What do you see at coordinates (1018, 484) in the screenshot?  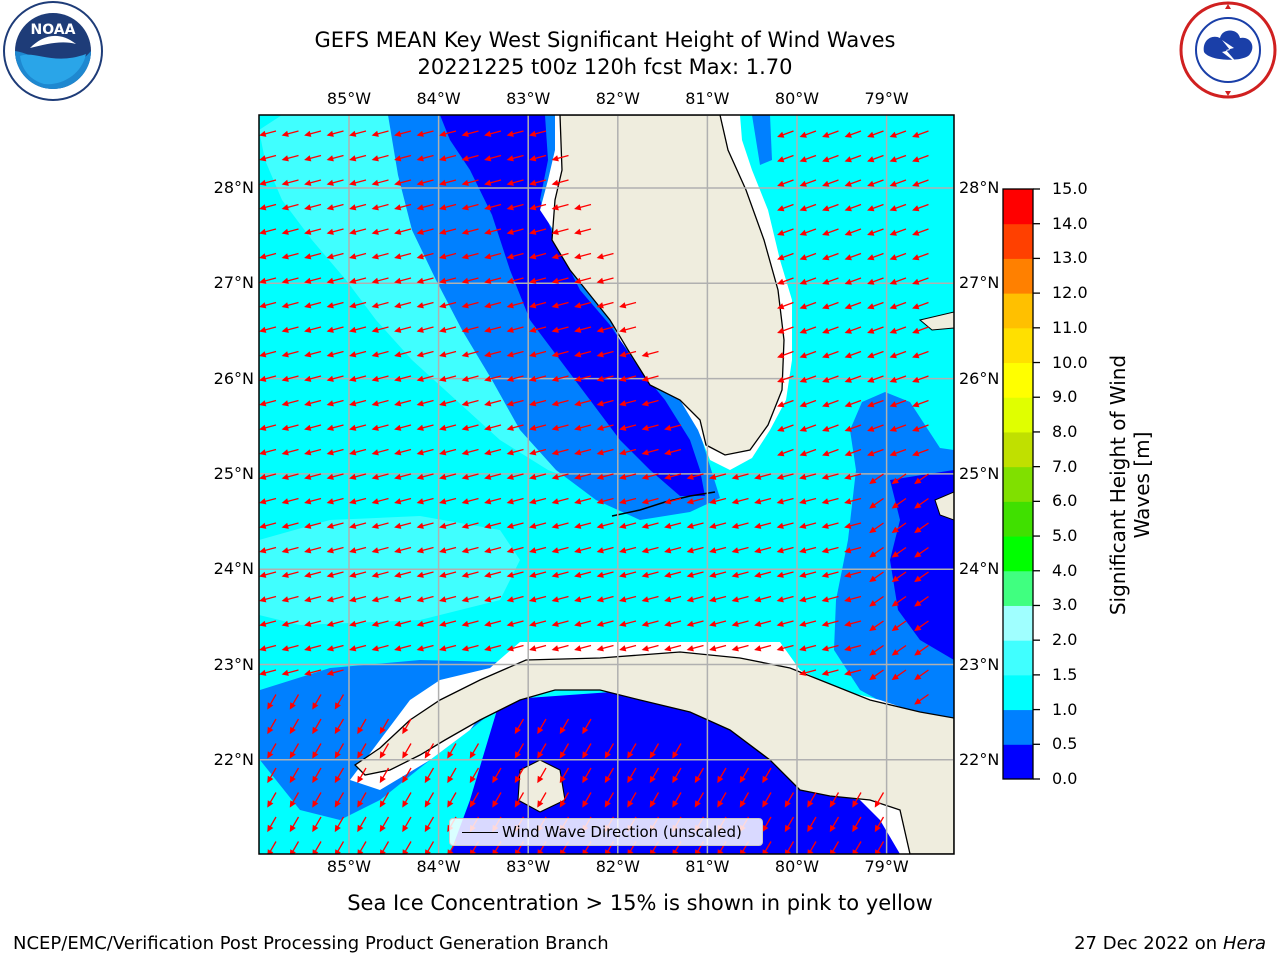 I see `colorbar` at bounding box center [1018, 484].